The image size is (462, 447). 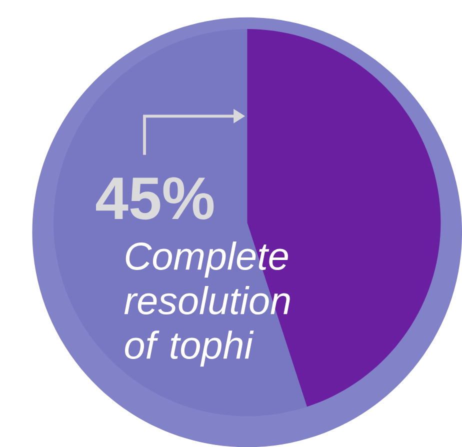 What do you see at coordinates (155, 198) in the screenshot?
I see `text: 45%` at bounding box center [155, 198].